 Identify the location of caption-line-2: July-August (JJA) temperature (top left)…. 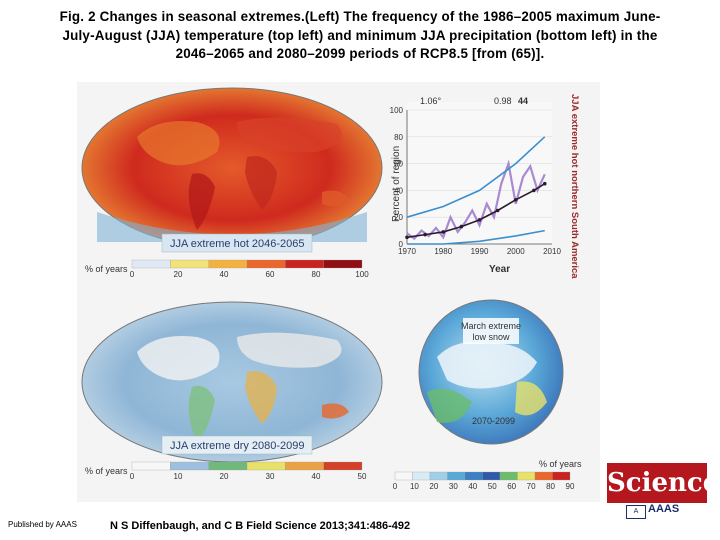
(360, 35).